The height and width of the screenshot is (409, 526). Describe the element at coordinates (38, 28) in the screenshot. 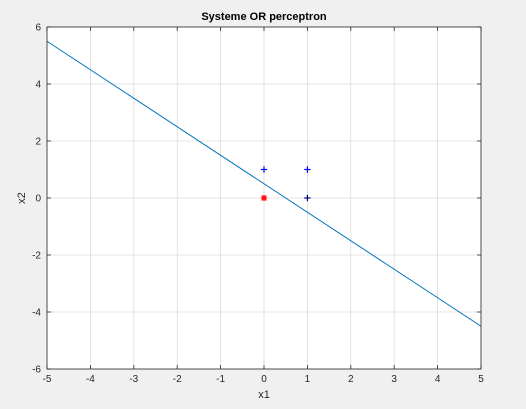

I see `y-tick-label: 6` at that location.